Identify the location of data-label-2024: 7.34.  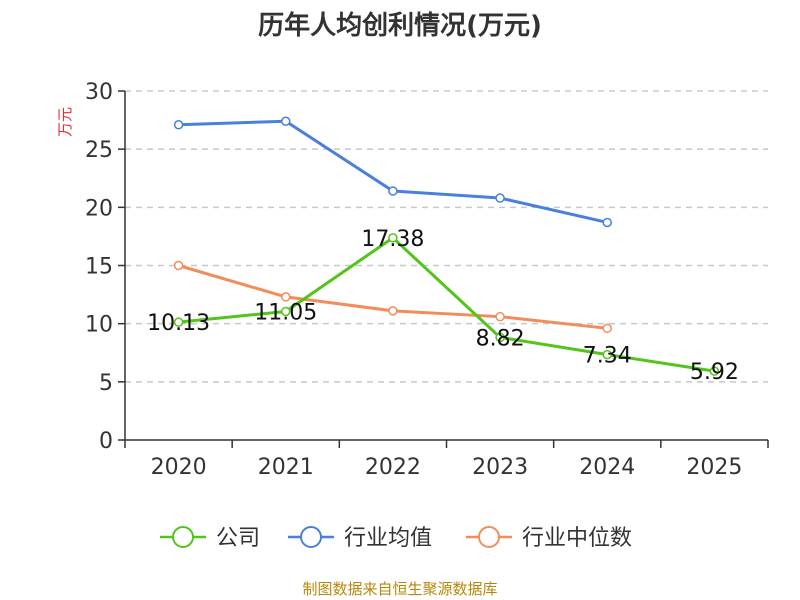
(607, 356).